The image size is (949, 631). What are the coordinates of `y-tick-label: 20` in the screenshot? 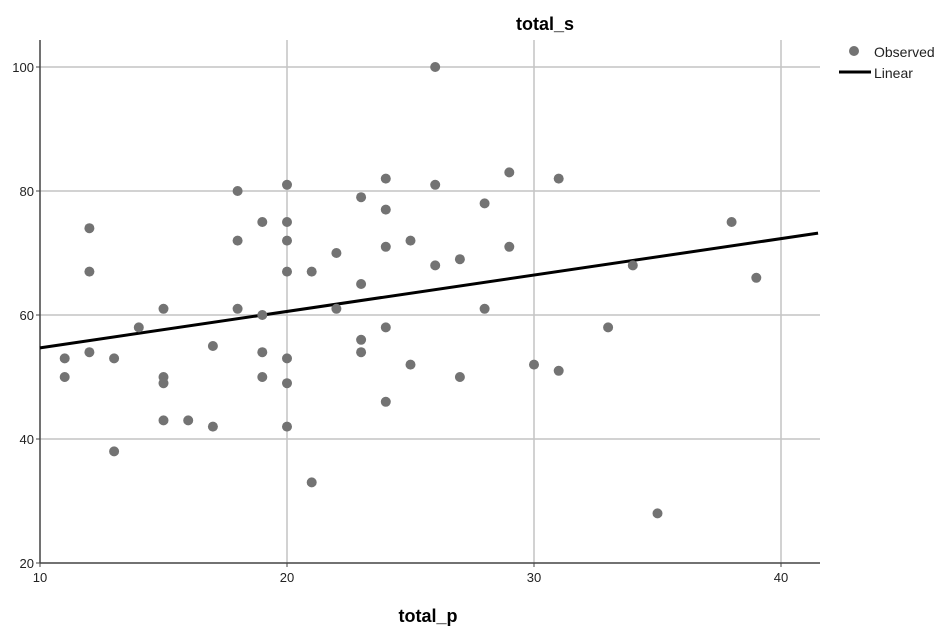 It's located at (27, 563).